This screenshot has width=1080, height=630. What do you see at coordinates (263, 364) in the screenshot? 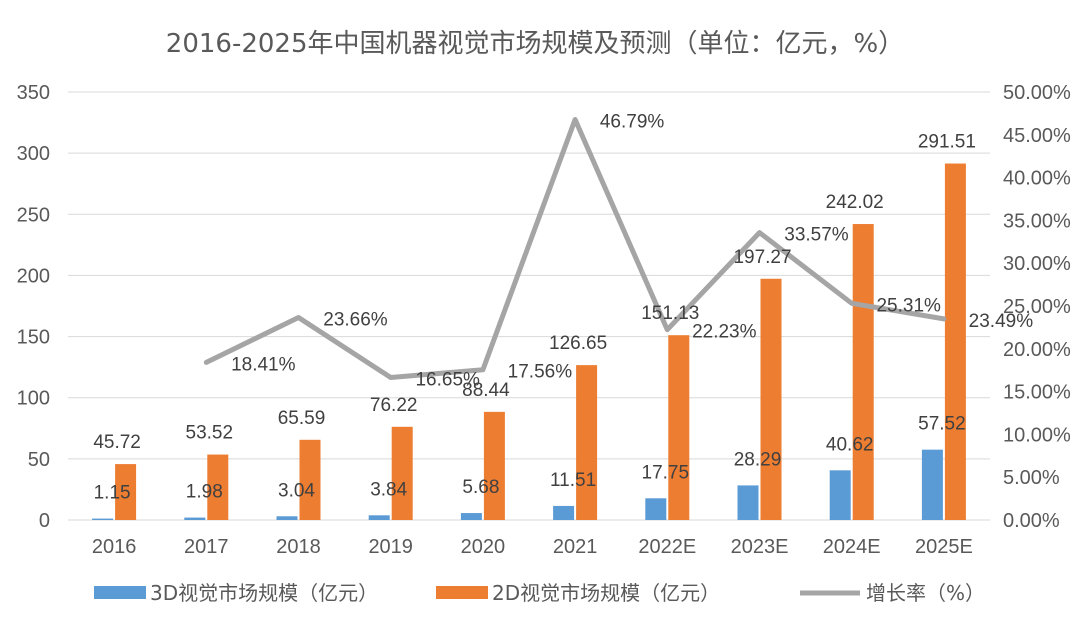
I see `growth-rate-label: 18.41%` at bounding box center [263, 364].